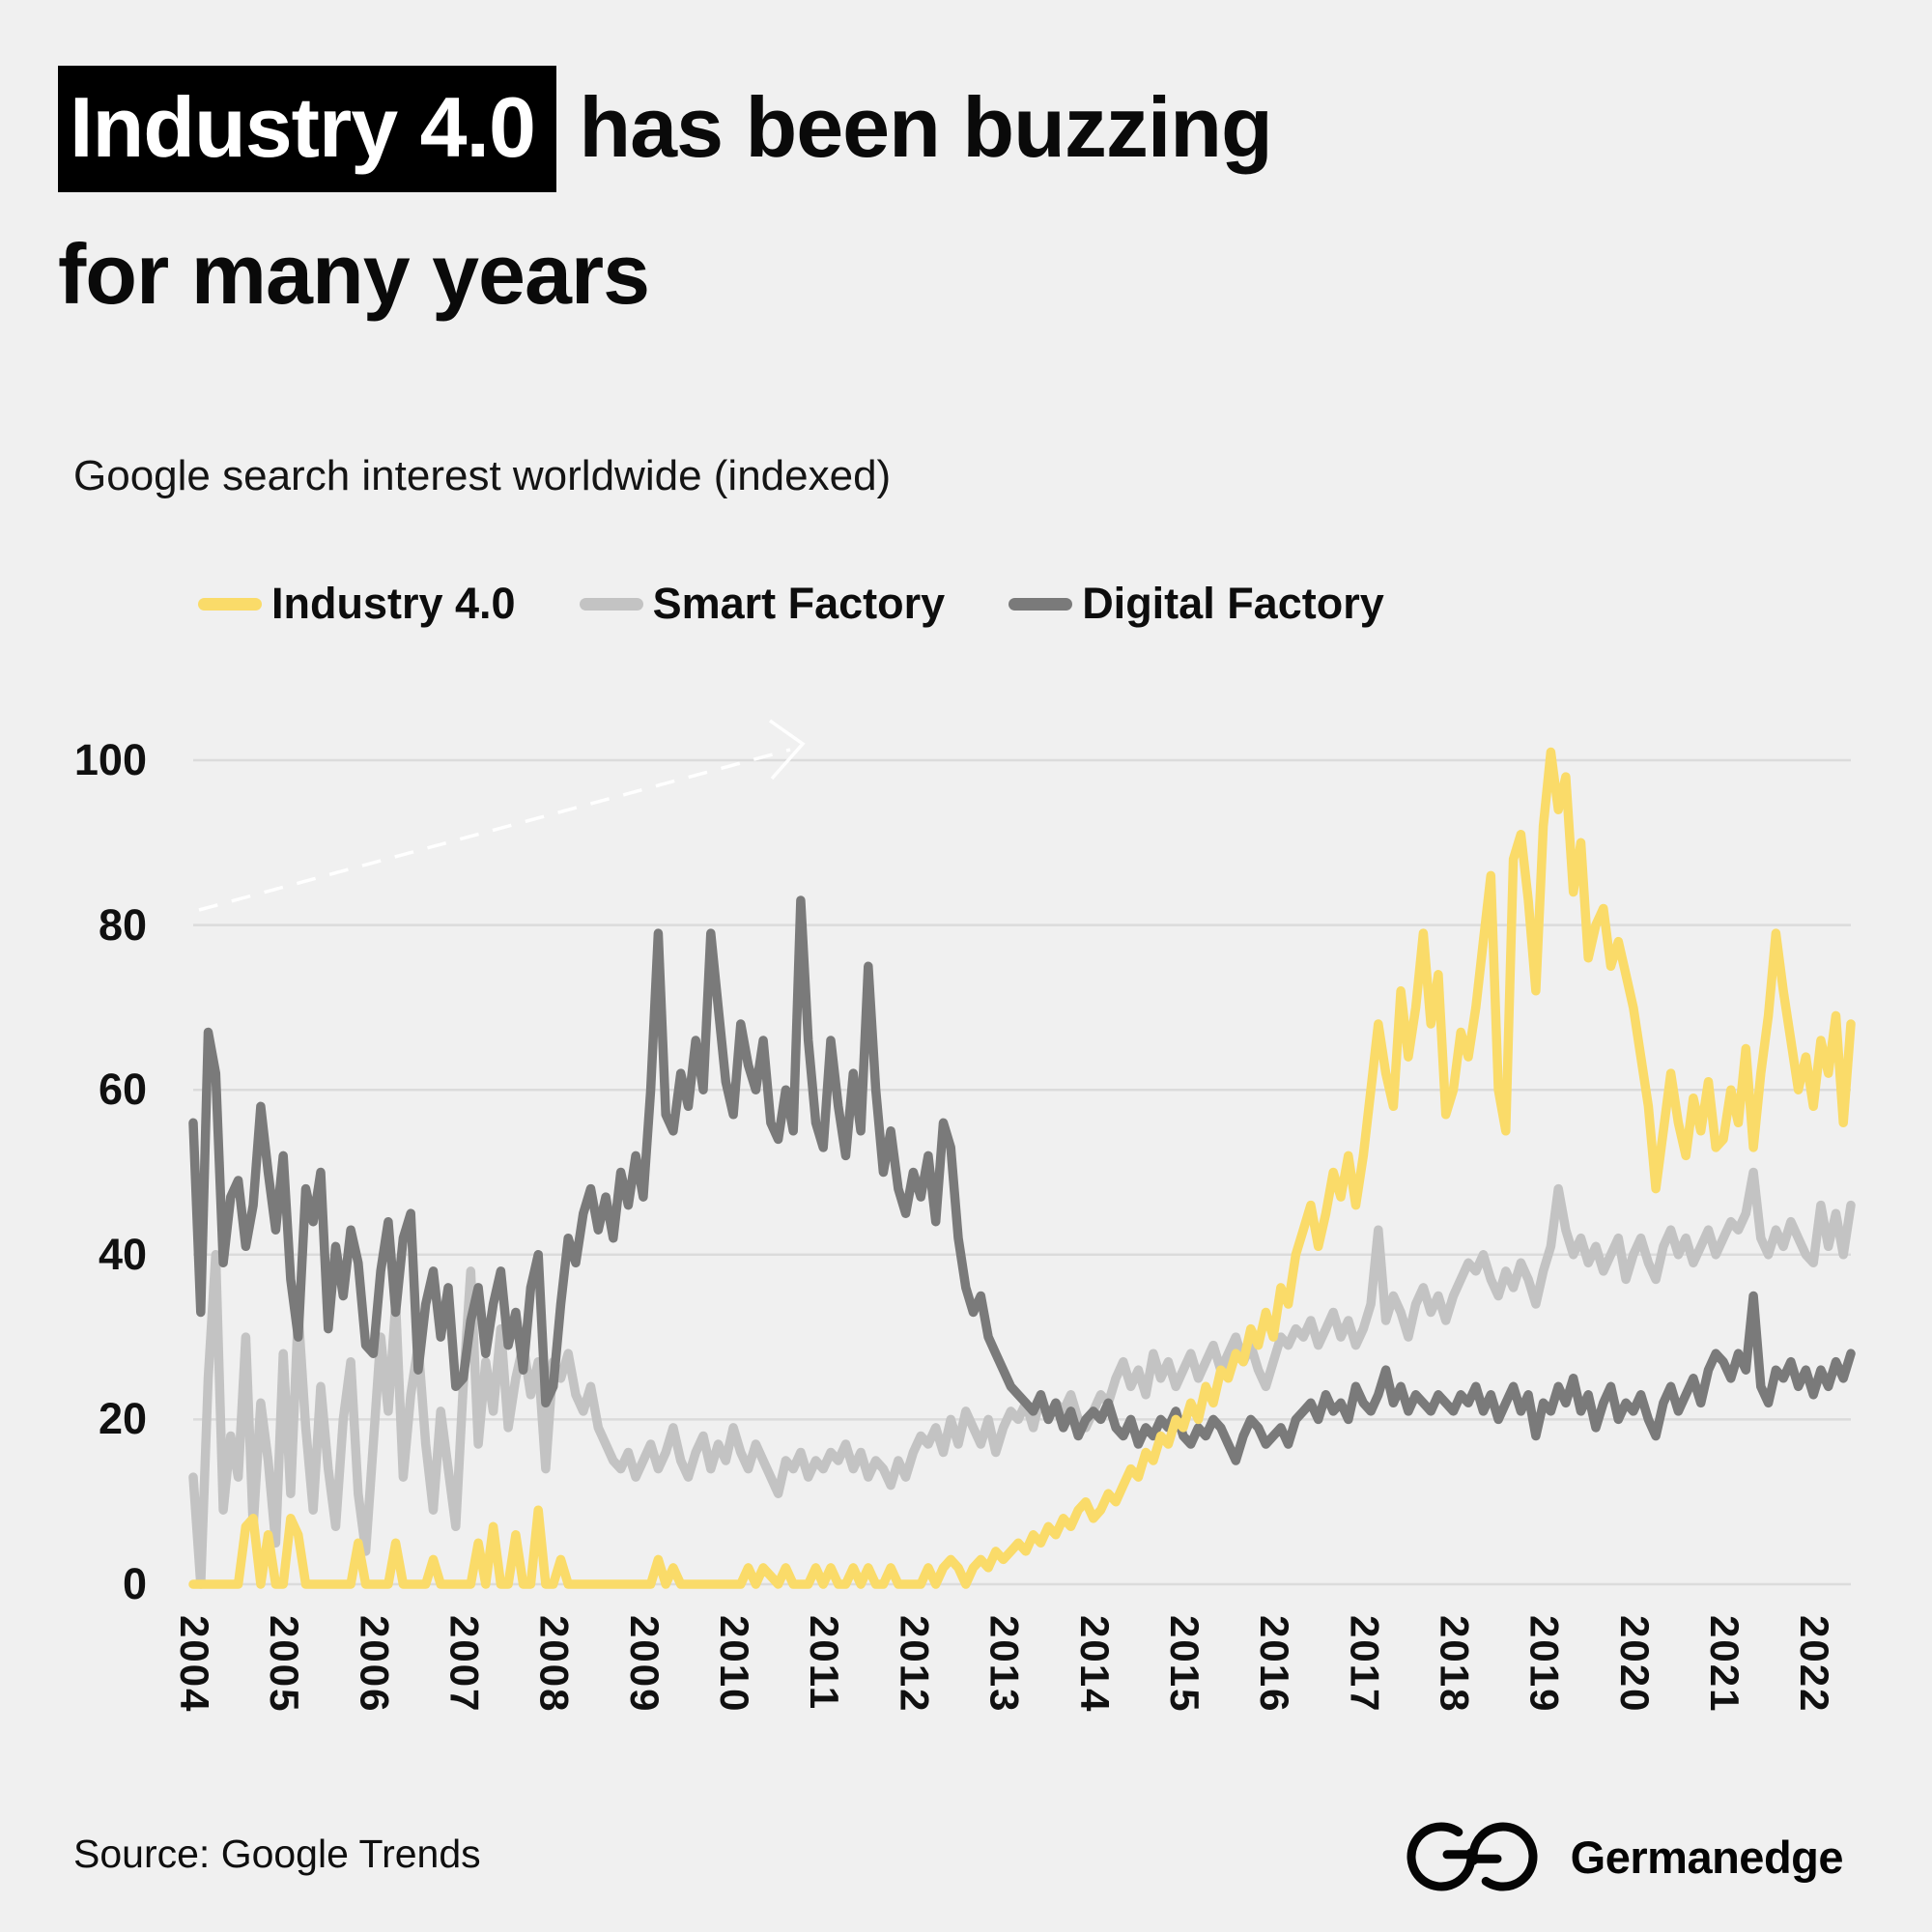 The image size is (1932, 1932). Describe the element at coordinates (1233, 603) in the screenshot. I see `legend-label: Digital Factory` at that location.